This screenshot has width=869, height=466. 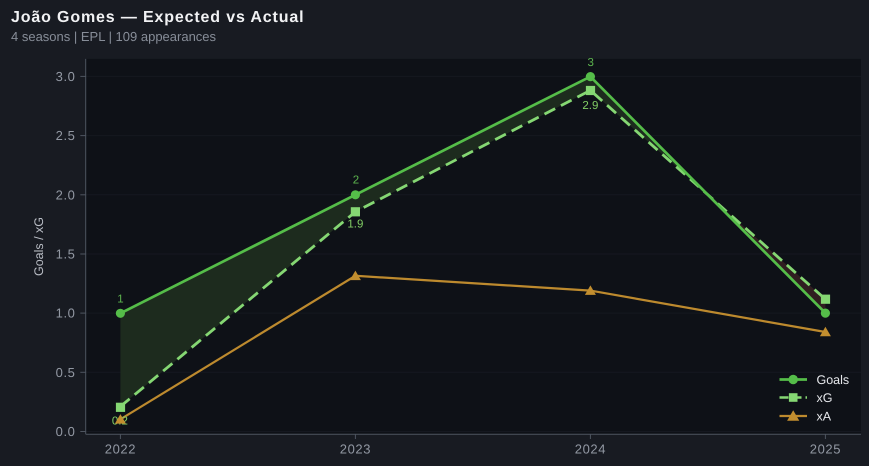 I want to click on svg-text: 1.5, so click(x=66, y=254).